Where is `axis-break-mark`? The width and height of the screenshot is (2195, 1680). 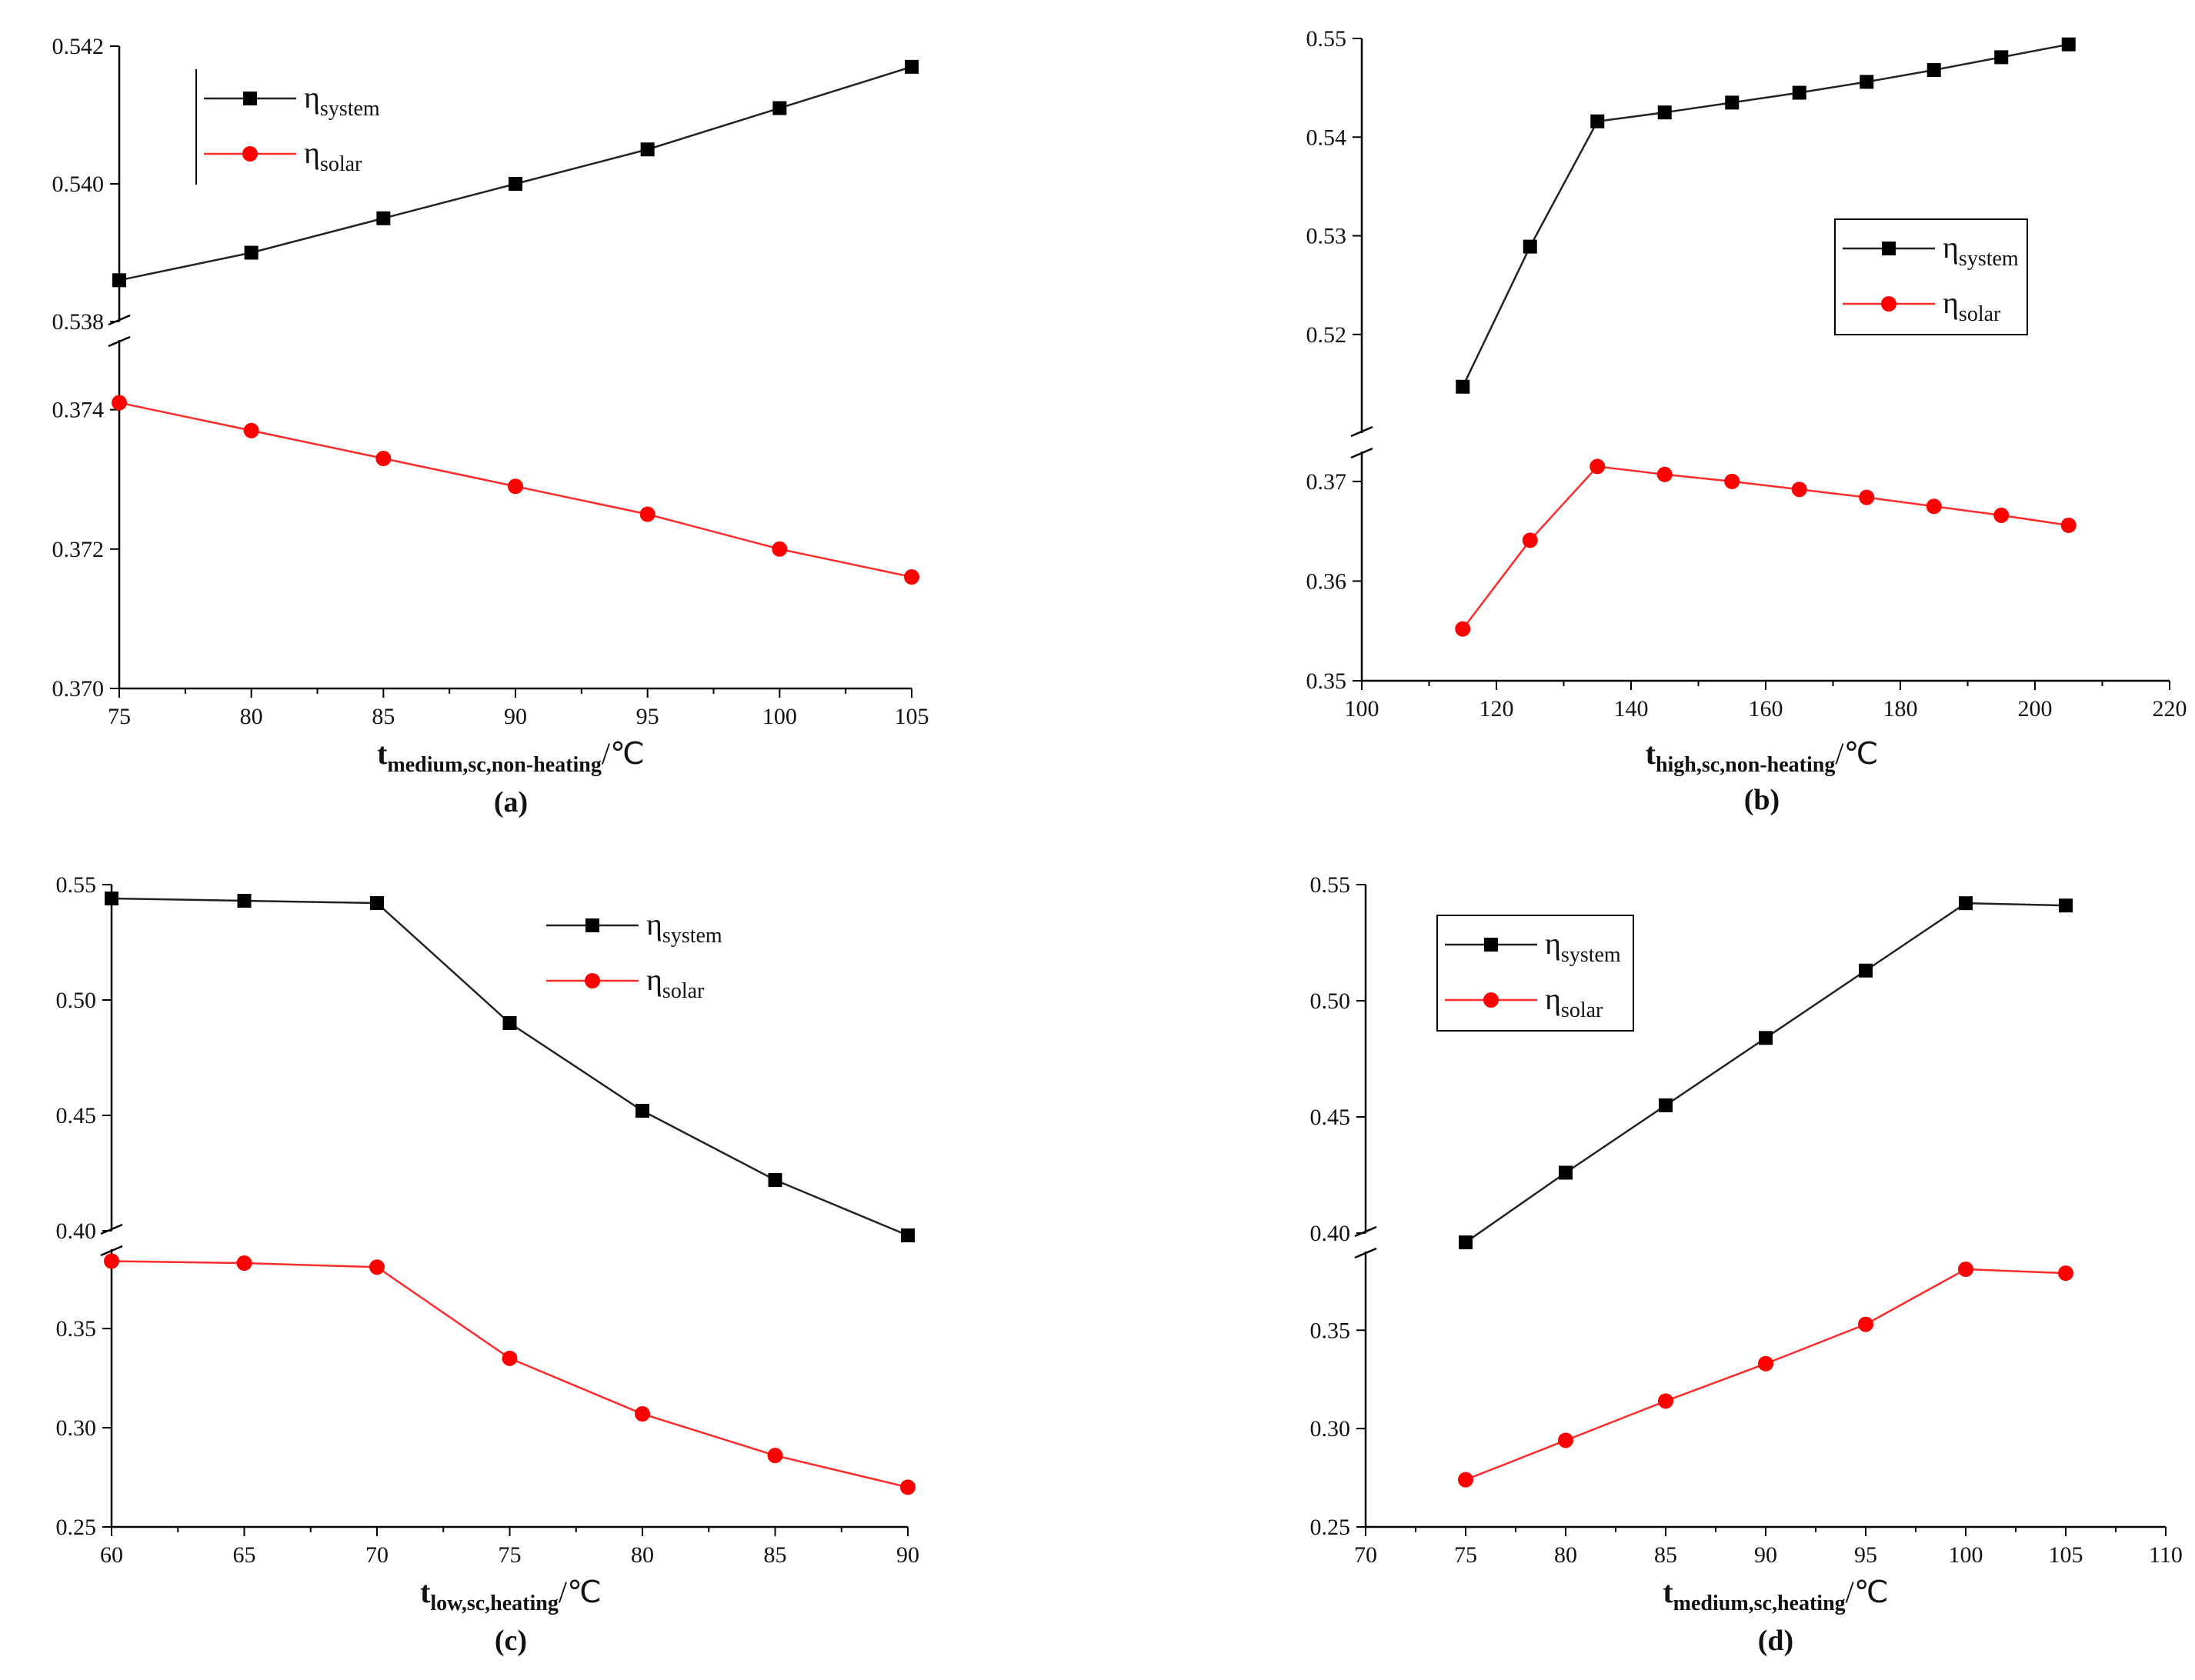
axis-break-mark is located at coordinates (111, 1229).